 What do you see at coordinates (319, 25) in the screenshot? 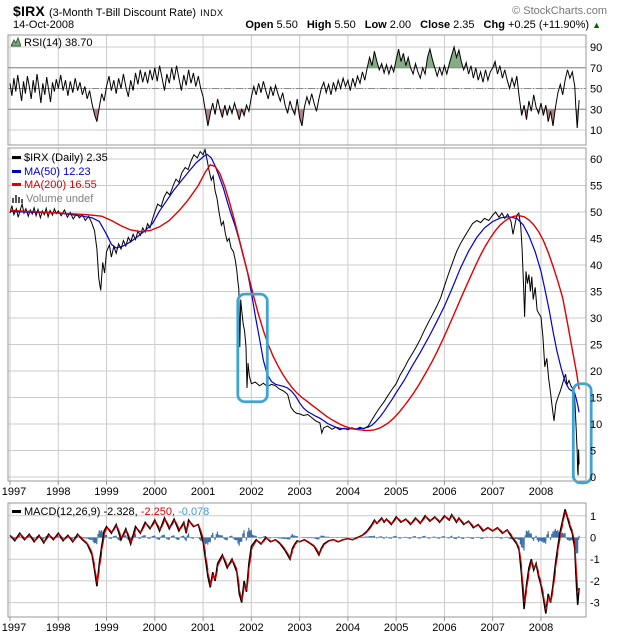
I see `high-label: High` at bounding box center [319, 25].